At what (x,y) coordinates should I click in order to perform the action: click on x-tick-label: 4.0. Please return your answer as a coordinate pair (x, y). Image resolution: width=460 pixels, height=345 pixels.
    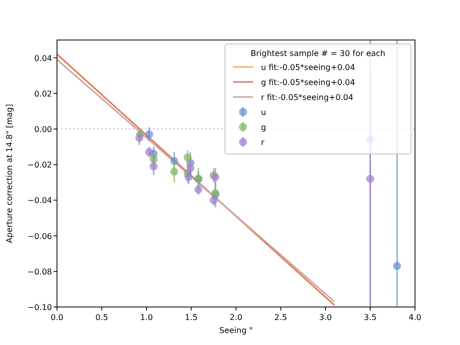
    Looking at the image, I should click on (415, 317).